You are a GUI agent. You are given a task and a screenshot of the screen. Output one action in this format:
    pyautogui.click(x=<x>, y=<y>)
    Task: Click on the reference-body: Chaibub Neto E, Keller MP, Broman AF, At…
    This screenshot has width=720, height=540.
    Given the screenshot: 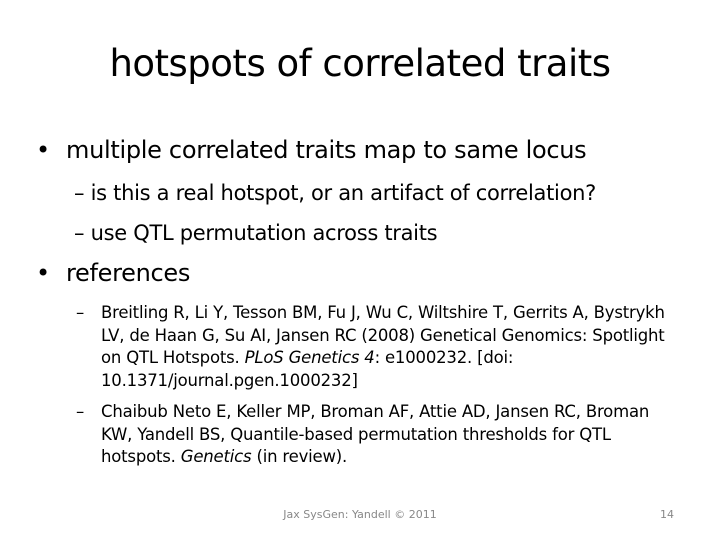 What is the action you would take?
    pyautogui.click(x=383, y=435)
    